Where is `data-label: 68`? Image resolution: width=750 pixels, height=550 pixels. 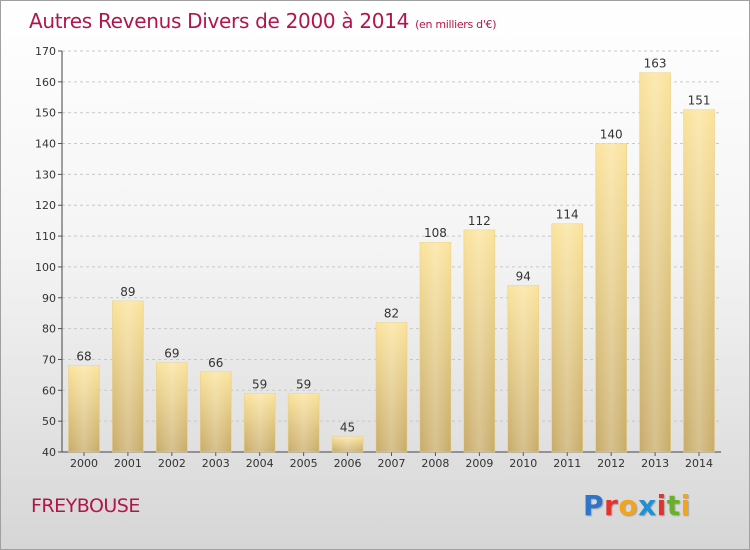
data-label: 68 is located at coordinates (83, 357).